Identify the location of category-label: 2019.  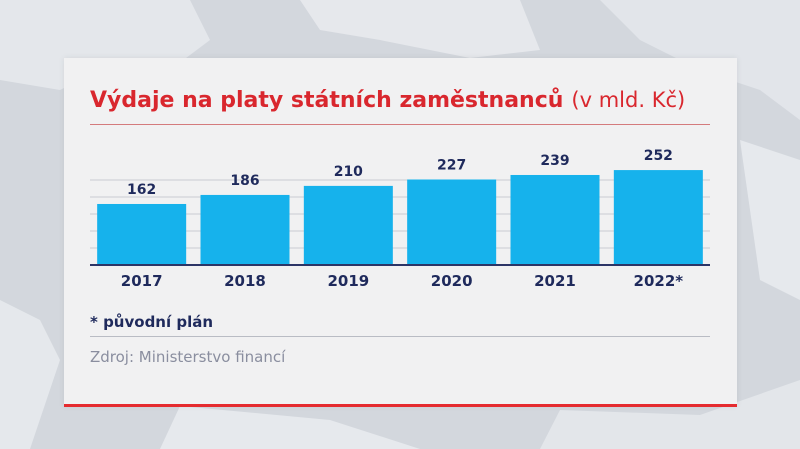
(348, 281).